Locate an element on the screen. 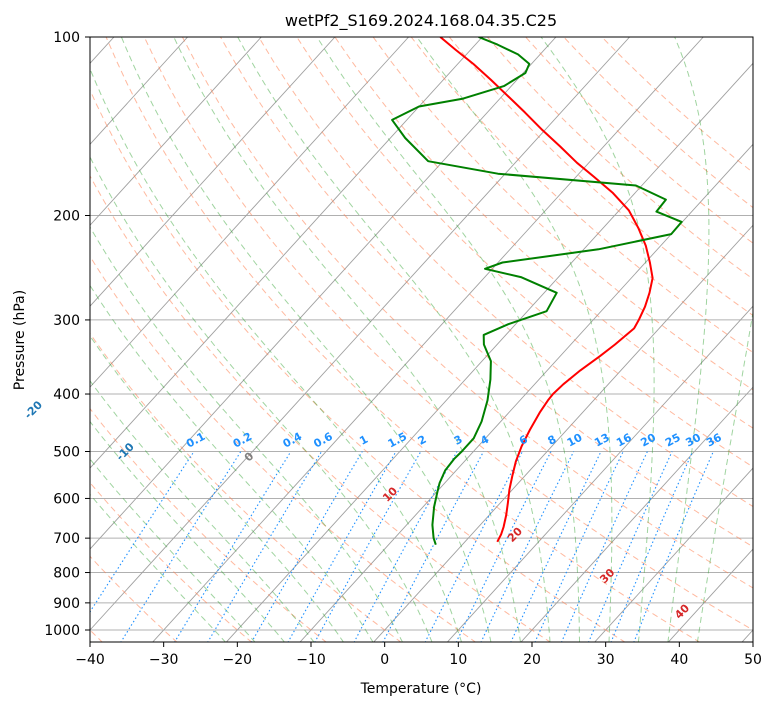 Image resolution: width=775 pixels, height=708 pixels. x-axis-label: Temperature (°C) is located at coordinates (421, 689).